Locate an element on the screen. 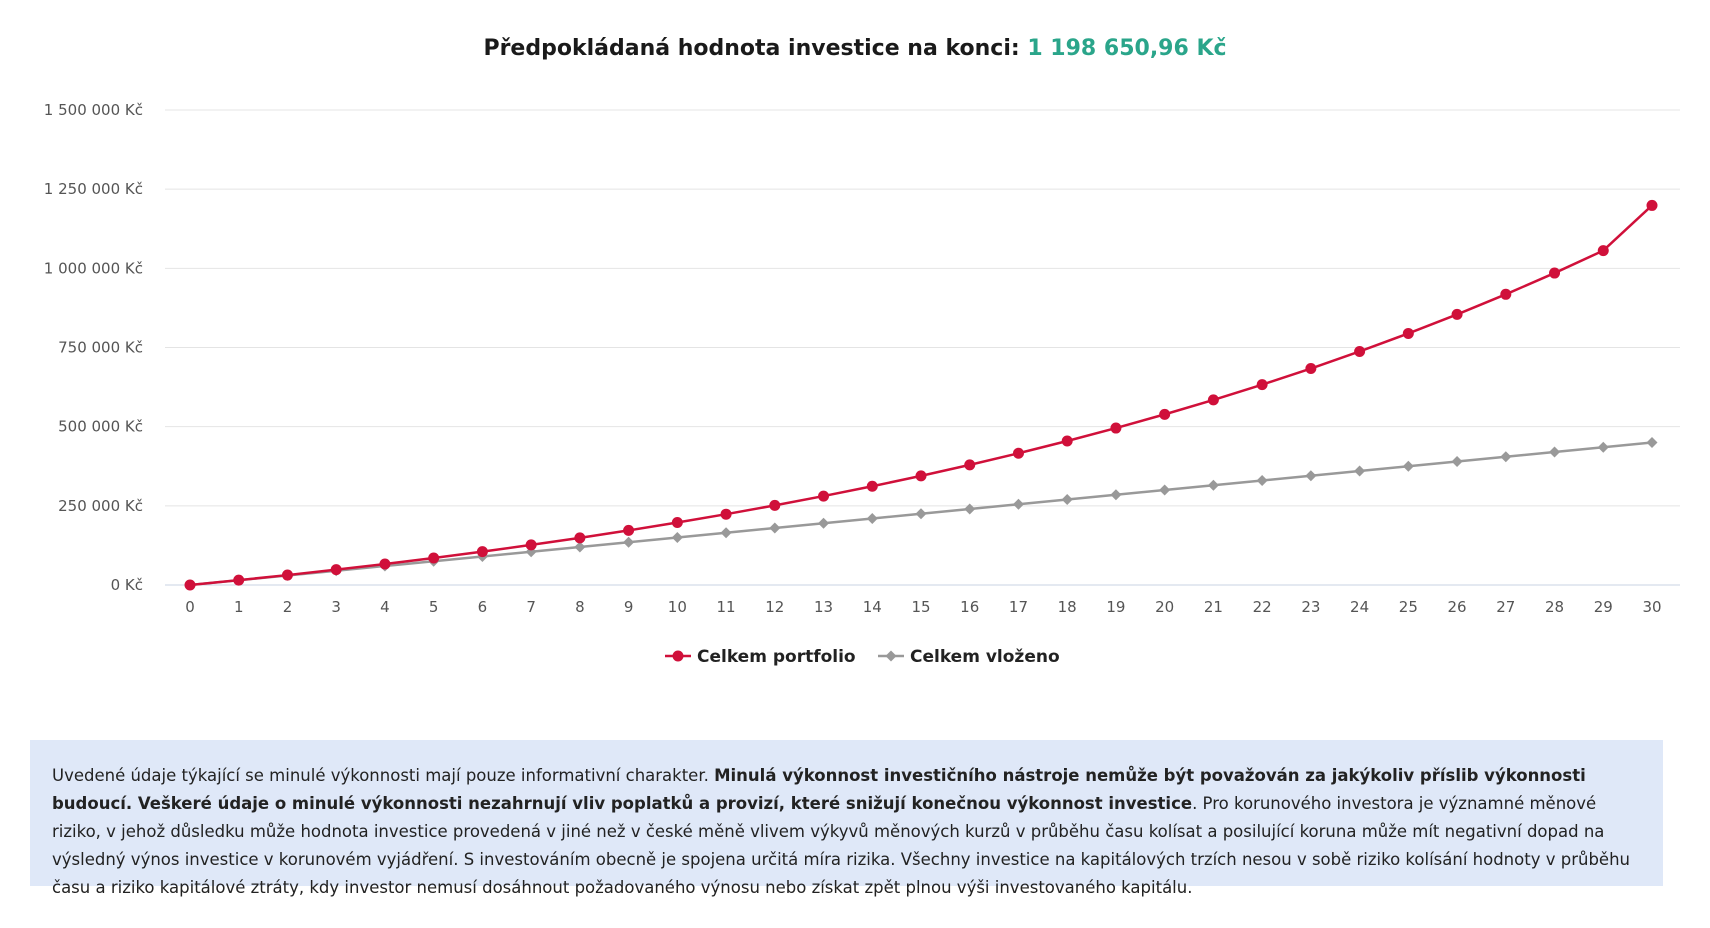 This screenshot has width=1710, height=928. x-tick-label: 3 is located at coordinates (336, 607).